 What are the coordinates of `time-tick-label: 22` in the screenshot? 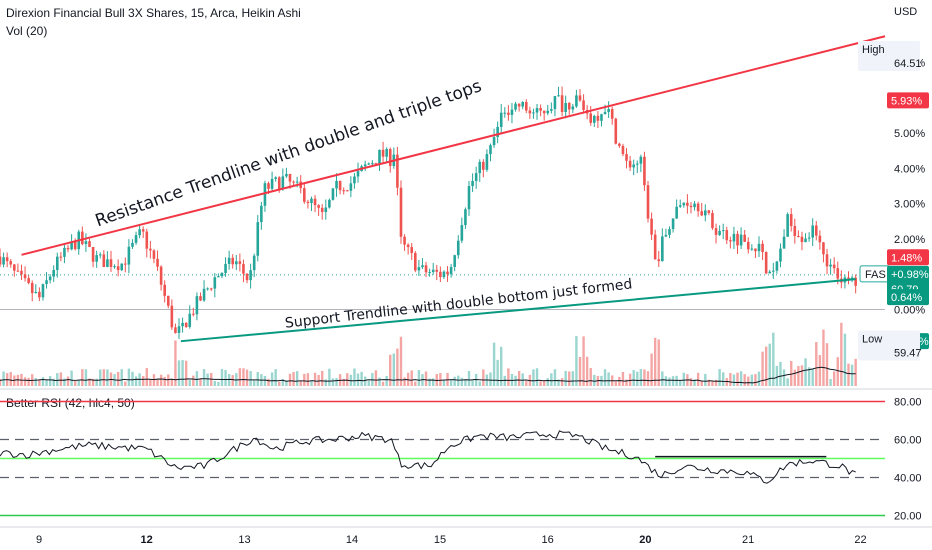 It's located at (860, 540).